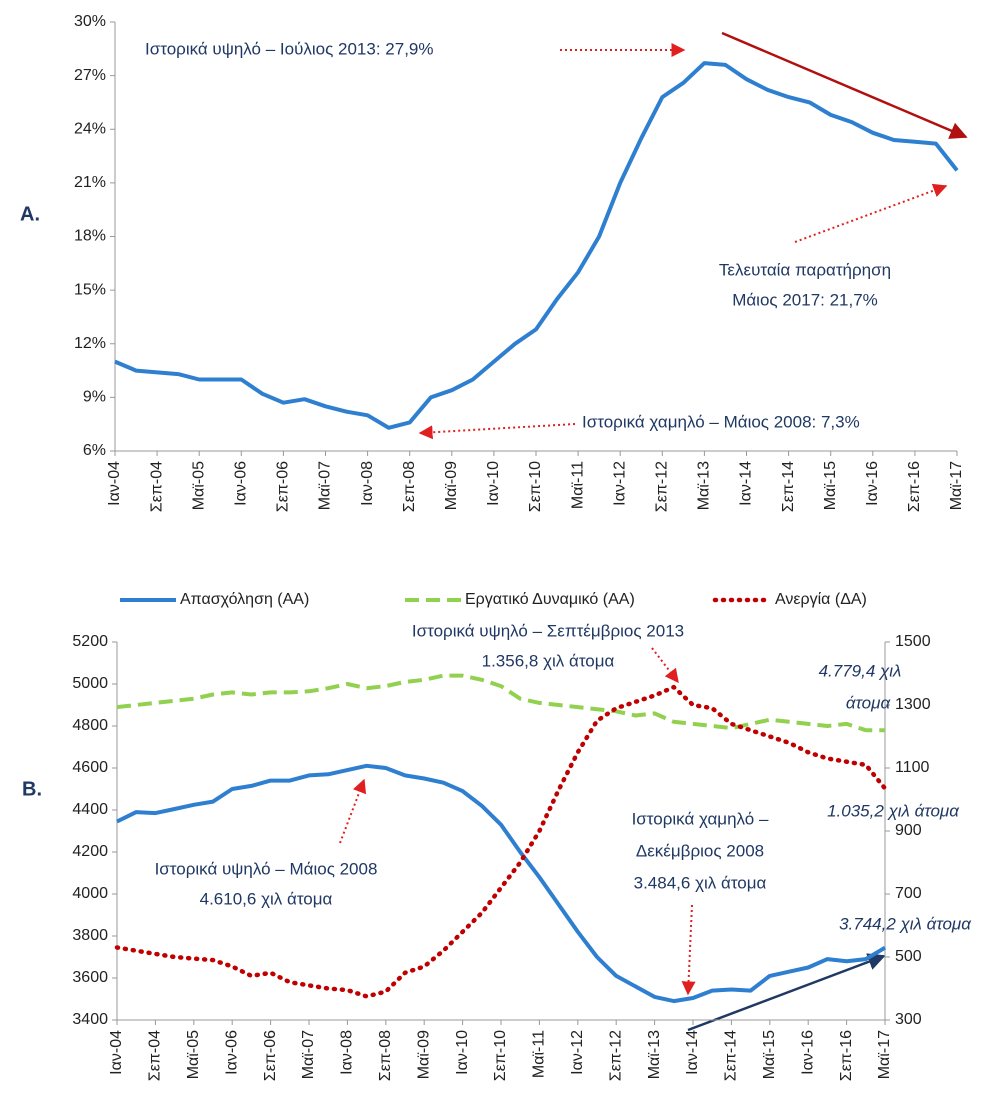 This screenshot has width=1000, height=1106. I want to click on series-line, so click(501, 703).